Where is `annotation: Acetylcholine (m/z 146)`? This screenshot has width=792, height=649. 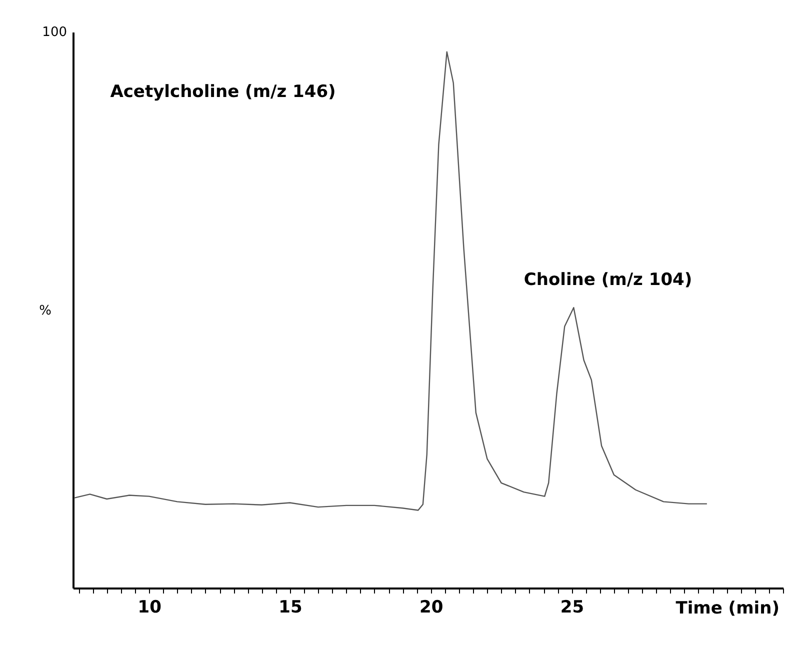 annotation: Acetylcholine (m/z 146) is located at coordinates (223, 92).